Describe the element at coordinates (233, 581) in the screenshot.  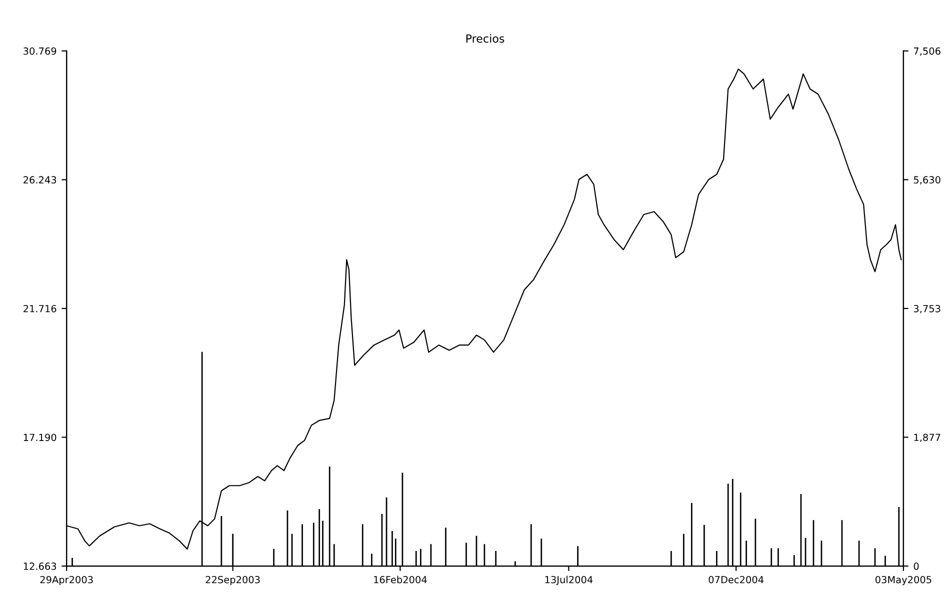
I see `x-tick-label: 22Sep2003` at that location.